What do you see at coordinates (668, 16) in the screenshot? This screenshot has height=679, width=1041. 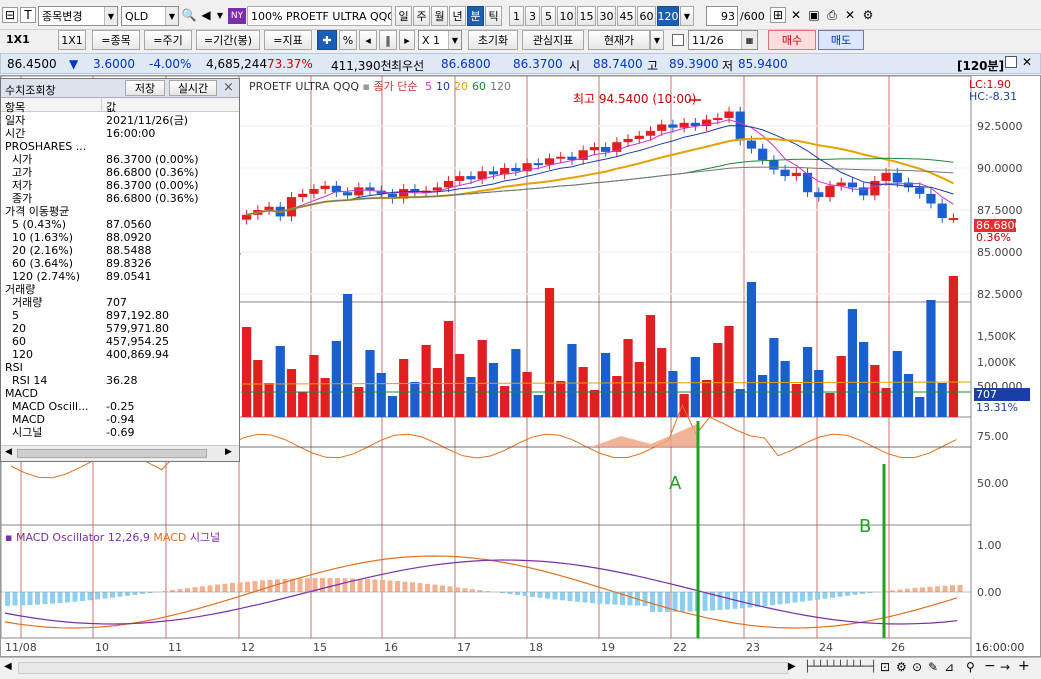 I see `minute-button-120: 120` at bounding box center [668, 16].